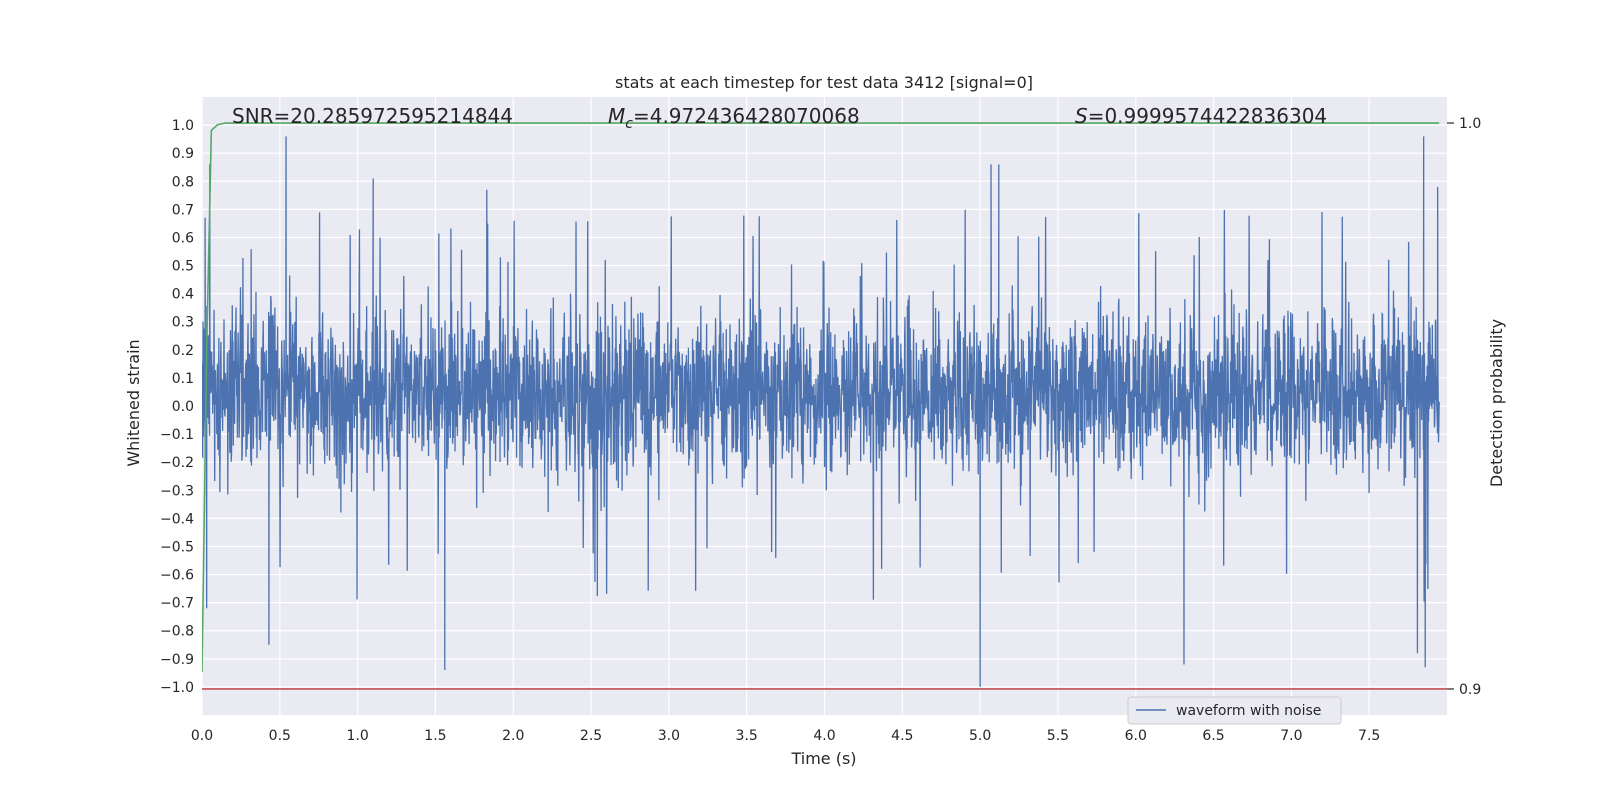 This screenshot has height=800, width=1600. What do you see at coordinates (183, 154) in the screenshot?
I see `y-tick-label: 0.9` at bounding box center [183, 154].